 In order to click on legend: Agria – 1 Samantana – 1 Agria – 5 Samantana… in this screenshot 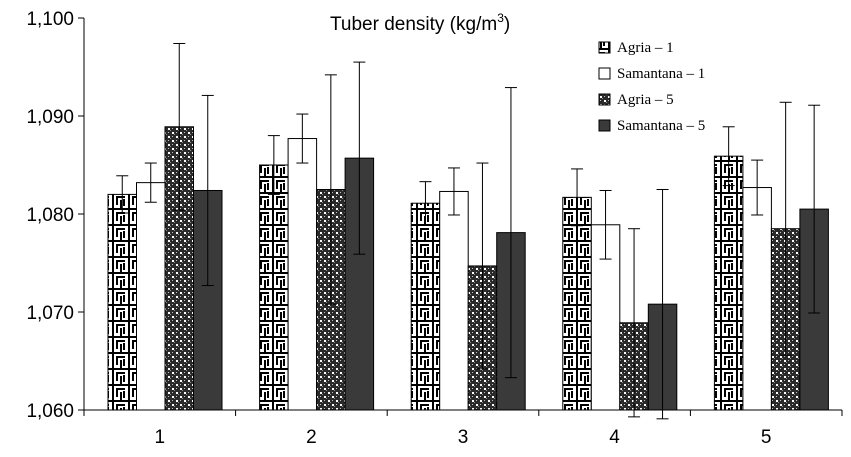, I will do `click(651, 87)`.